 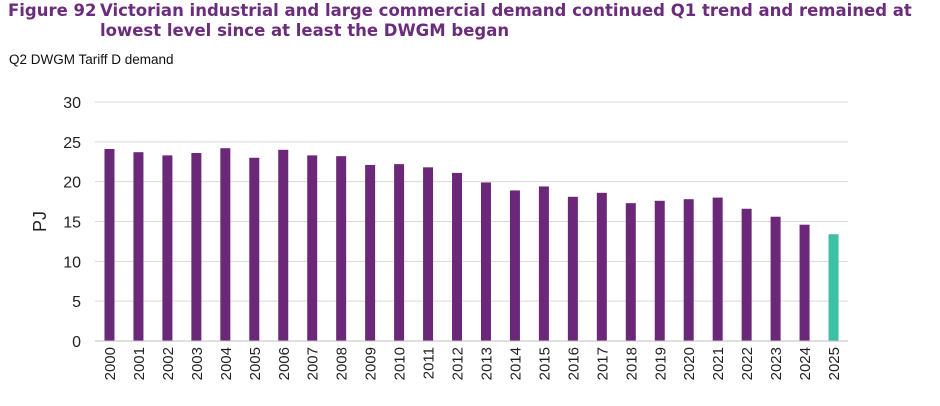 I want to click on x-tick-label: 2016, so click(x=573, y=363).